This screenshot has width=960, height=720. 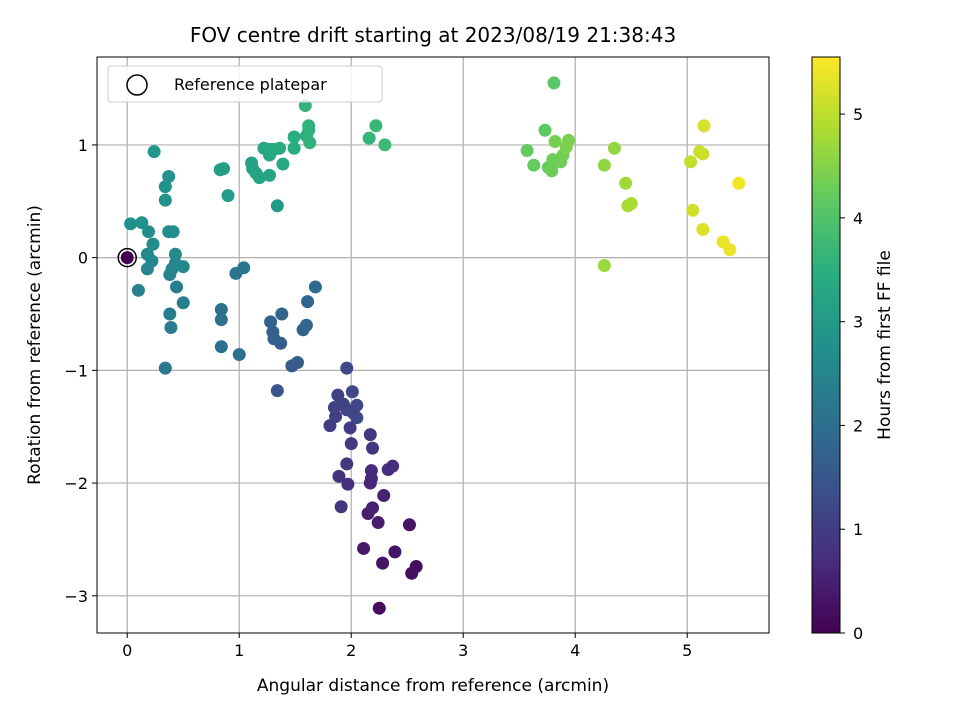 What do you see at coordinates (858, 322) in the screenshot?
I see `colorbar-tick-label: 3` at bounding box center [858, 322].